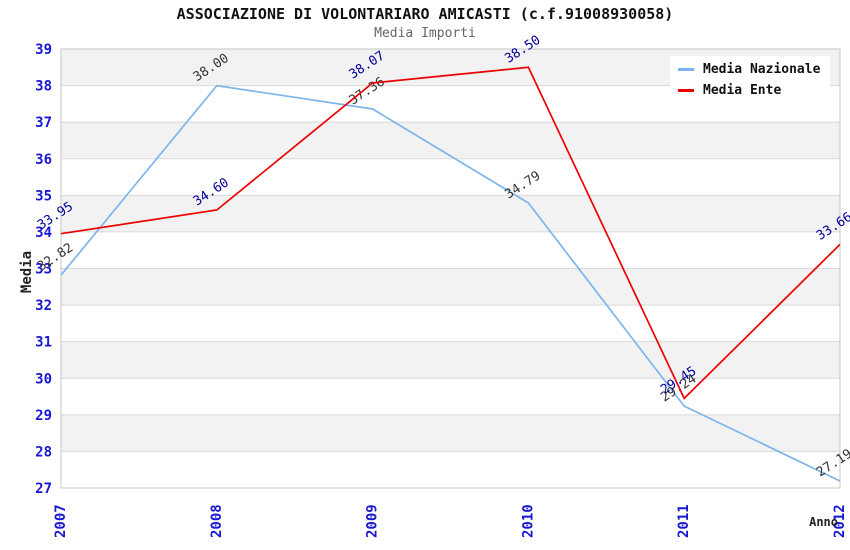 The width and height of the screenshot is (850, 550). What do you see at coordinates (750, 80) in the screenshot?
I see `legend: Media Nazionale Media Ente` at bounding box center [750, 80].